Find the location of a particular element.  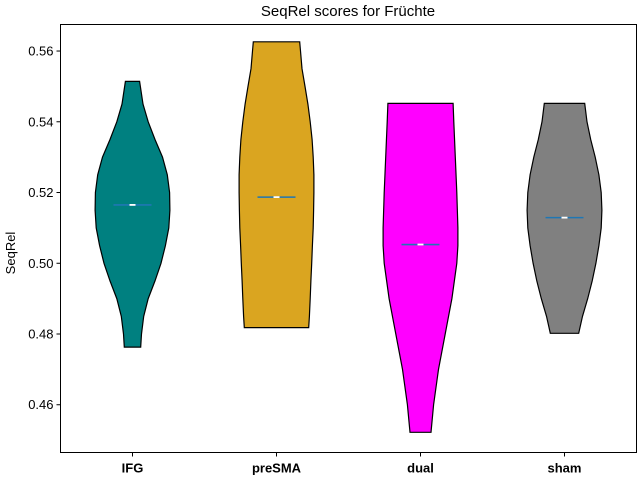

violin-dual is located at coordinates (420, 267).